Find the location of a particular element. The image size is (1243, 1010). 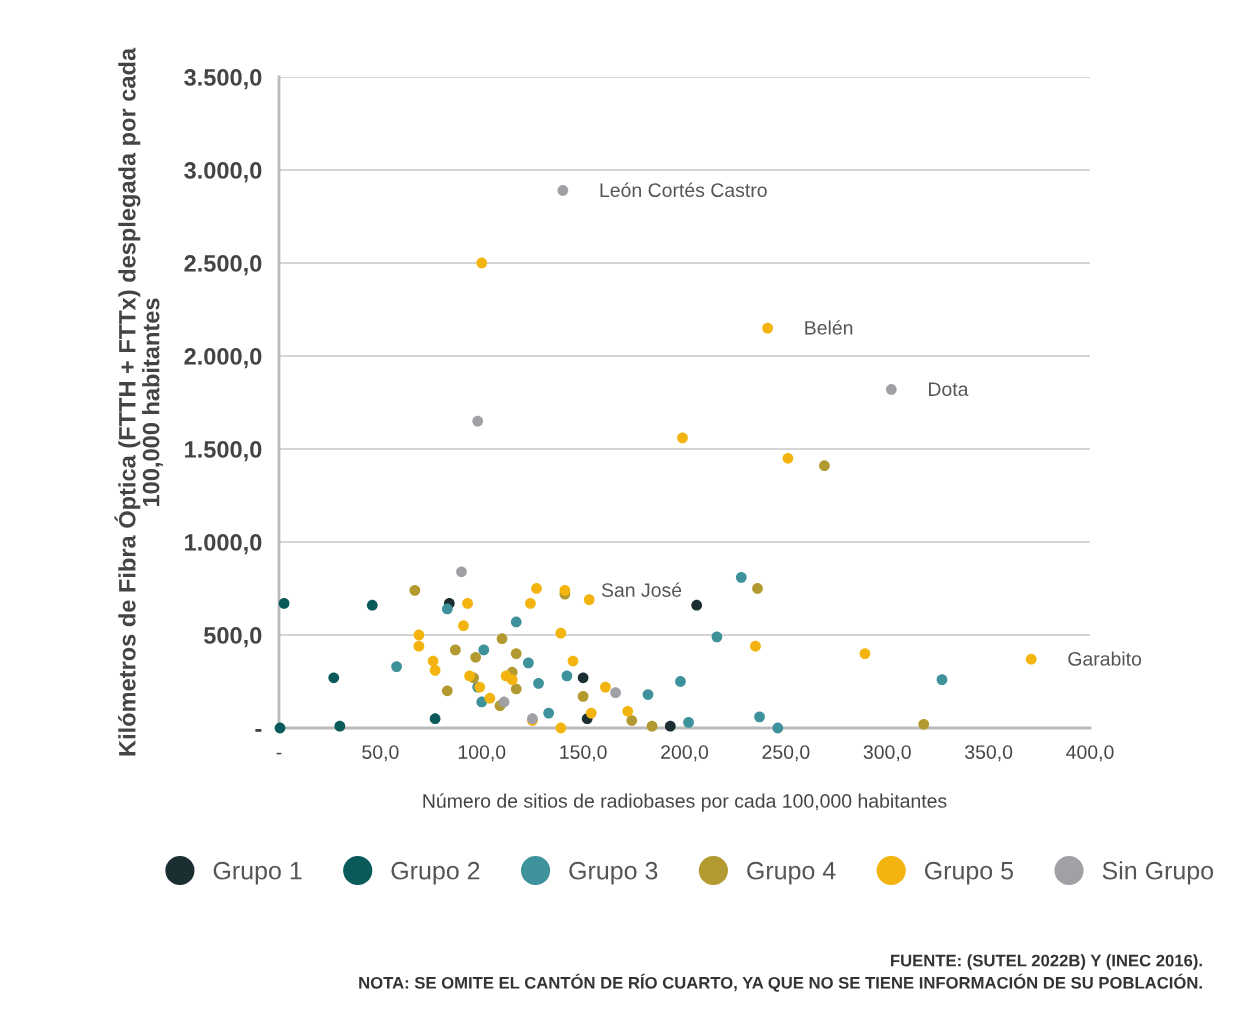

x-tick-label: 300,0 is located at coordinates (887, 753).